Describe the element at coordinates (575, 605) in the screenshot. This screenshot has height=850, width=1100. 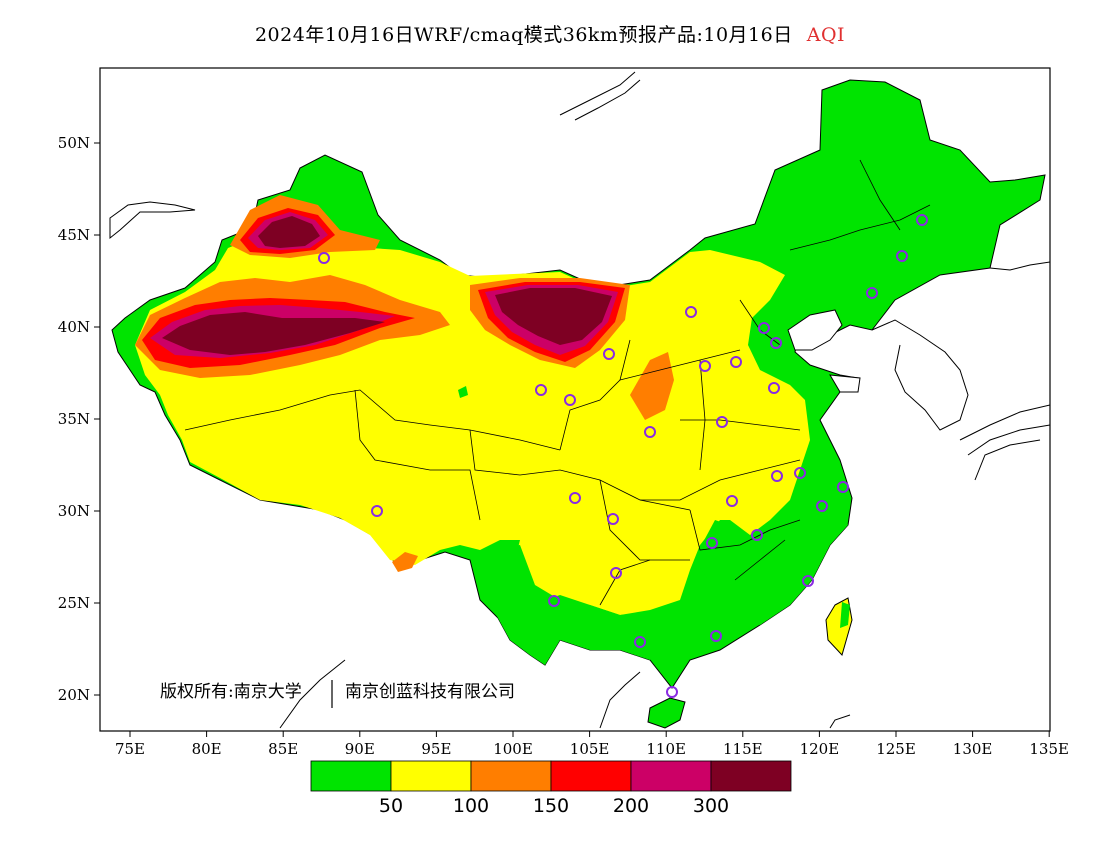
I see `good-zone-yunnan` at that location.